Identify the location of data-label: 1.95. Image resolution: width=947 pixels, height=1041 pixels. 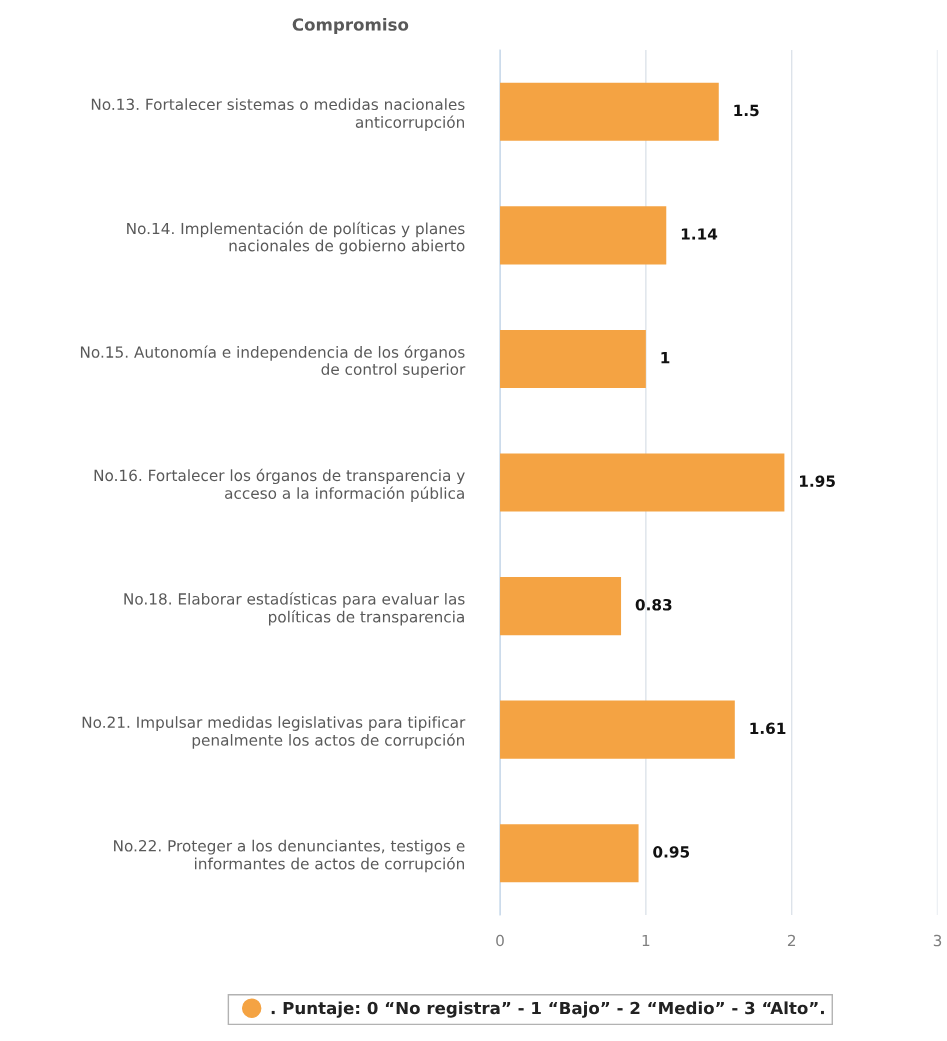
(817, 481).